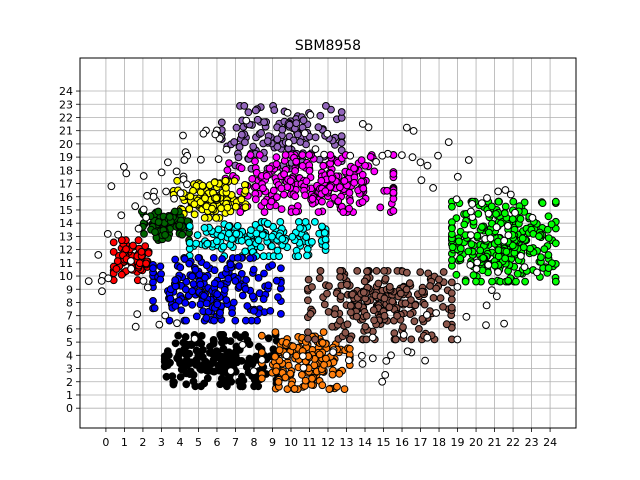 This screenshot has width=640, height=480. What do you see at coordinates (458, 442) in the screenshot?
I see `x-tick-label: 19` at bounding box center [458, 442].